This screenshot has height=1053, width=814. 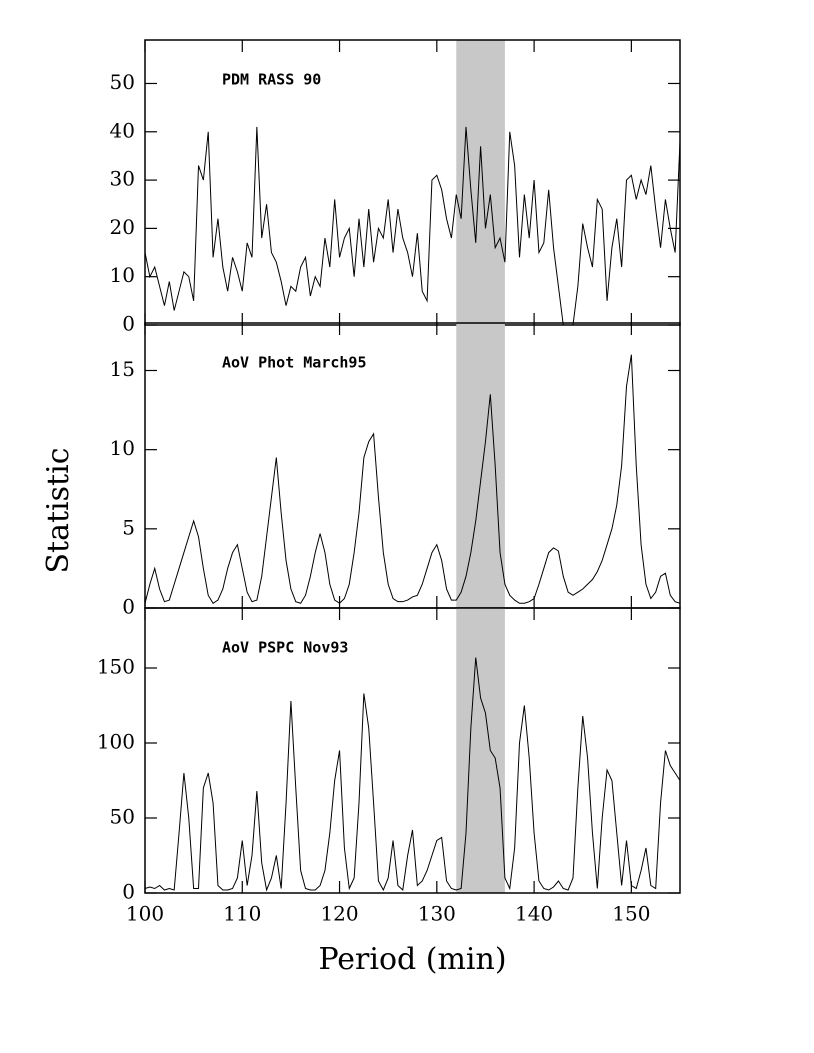 What do you see at coordinates (145, 914) in the screenshot?
I see `x-tick-label: 100` at bounding box center [145, 914].